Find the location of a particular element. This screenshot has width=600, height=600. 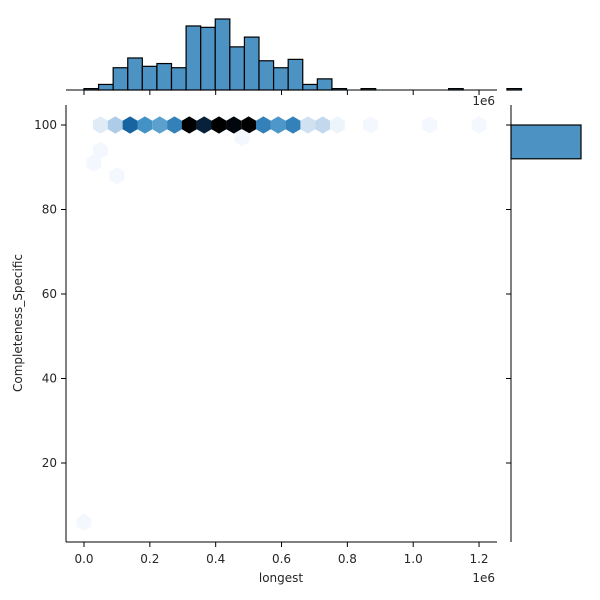

x-ticks: 0.0 0.2 0.4 0.6 0.8 1.0 1.2 is located at coordinates (281, 554).